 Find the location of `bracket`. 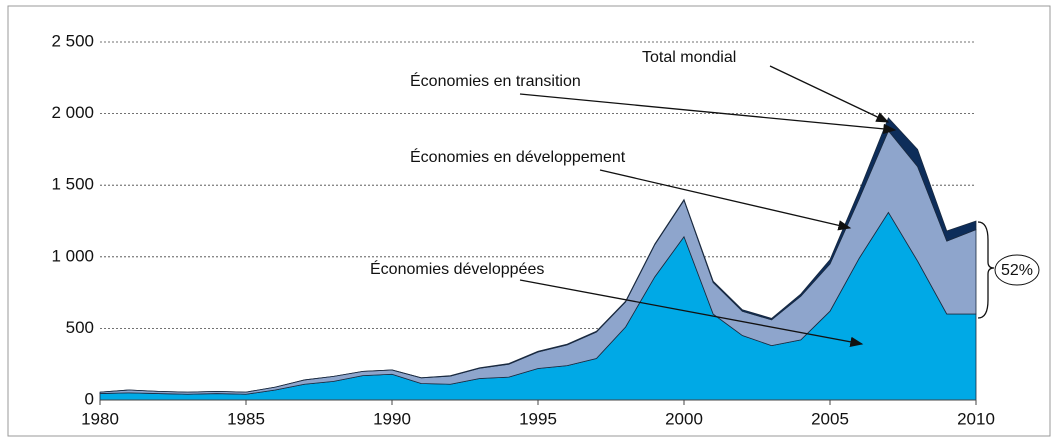

bracket is located at coordinates (986, 270).